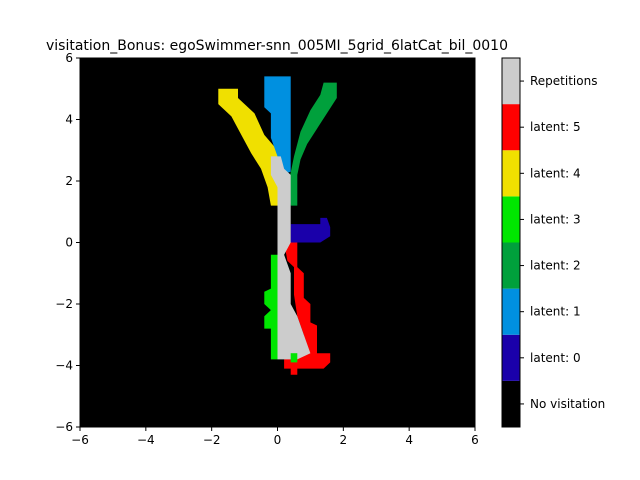  What do you see at coordinates (146, 440) in the screenshot?
I see `x-tick-label: −4` at bounding box center [146, 440].